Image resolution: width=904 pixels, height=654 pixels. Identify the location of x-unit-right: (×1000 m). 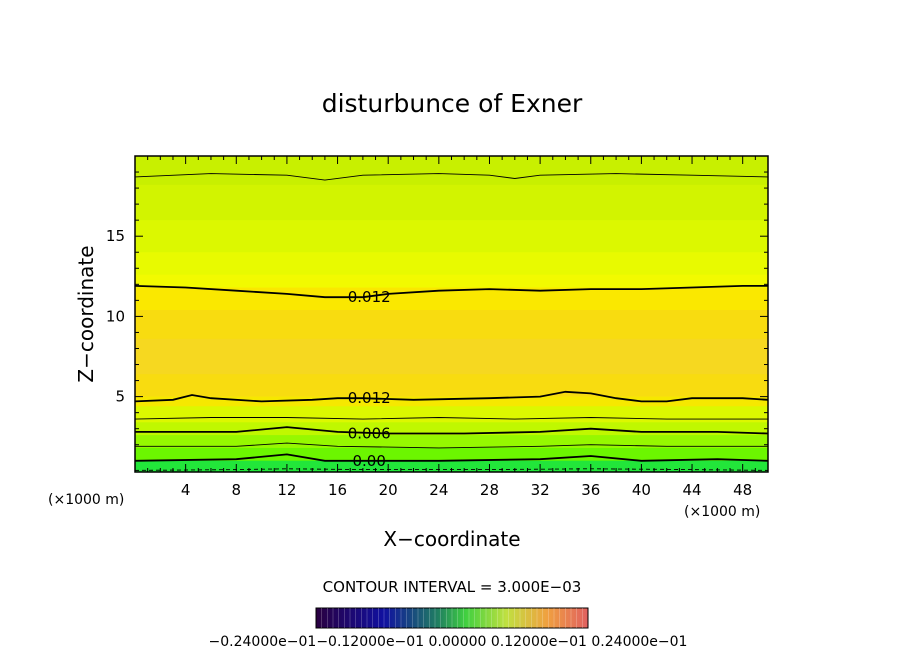
(722, 512).